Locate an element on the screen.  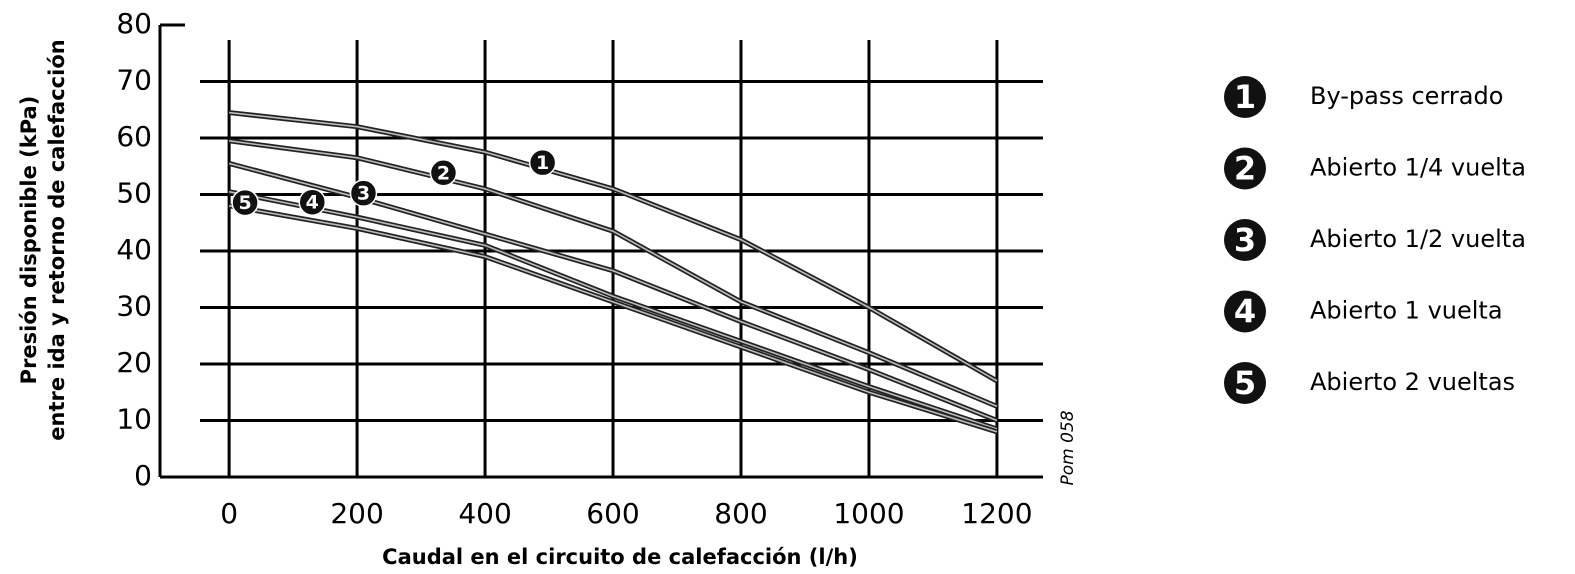
legend-badge-label: 2 is located at coordinates (1245, 169).